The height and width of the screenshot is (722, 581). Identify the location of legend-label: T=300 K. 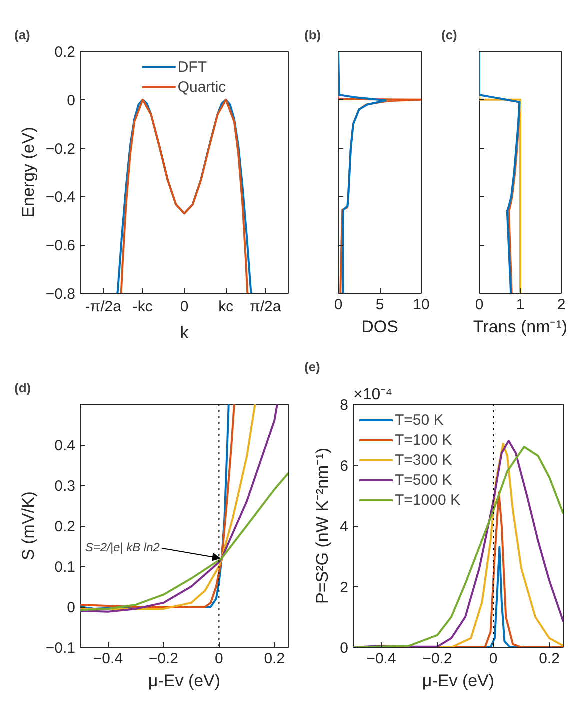
(423, 460).